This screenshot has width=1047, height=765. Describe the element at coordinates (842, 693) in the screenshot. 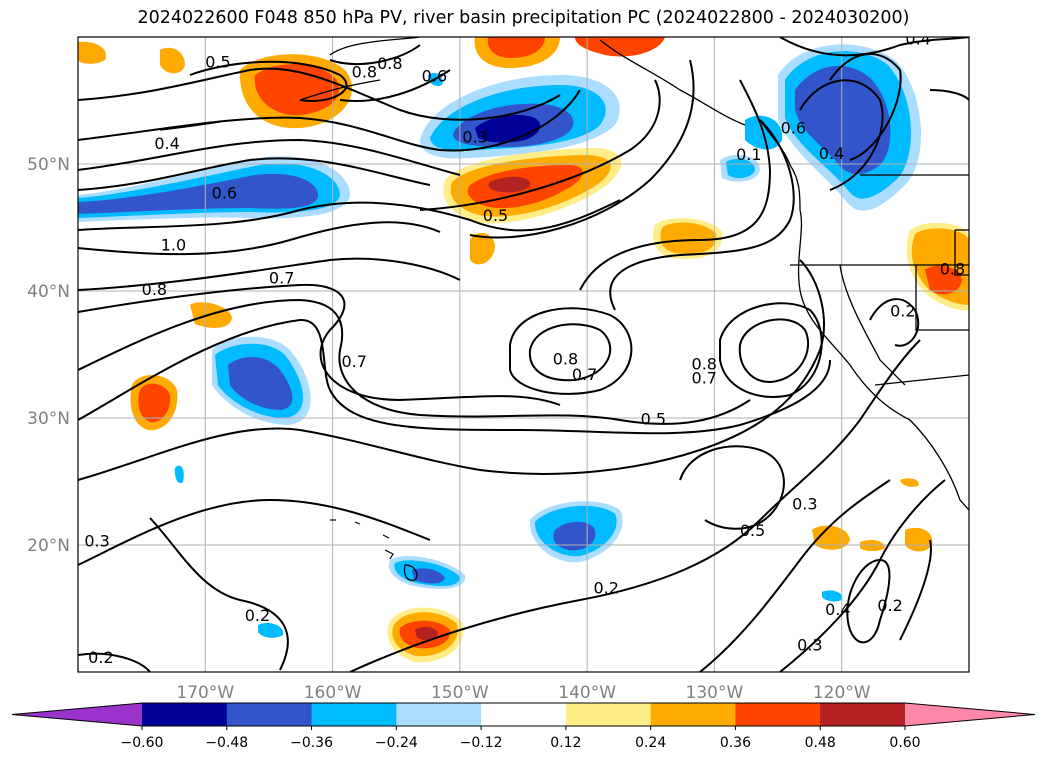

I see `lon-tick-label: 120°W` at that location.